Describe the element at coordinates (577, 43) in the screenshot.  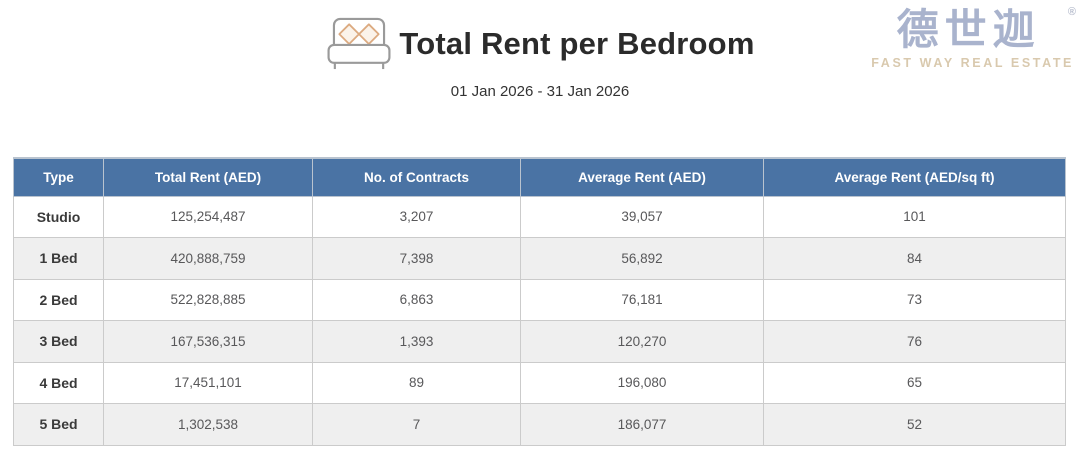
I see `page-title: Total Rent per Bedroom` at that location.